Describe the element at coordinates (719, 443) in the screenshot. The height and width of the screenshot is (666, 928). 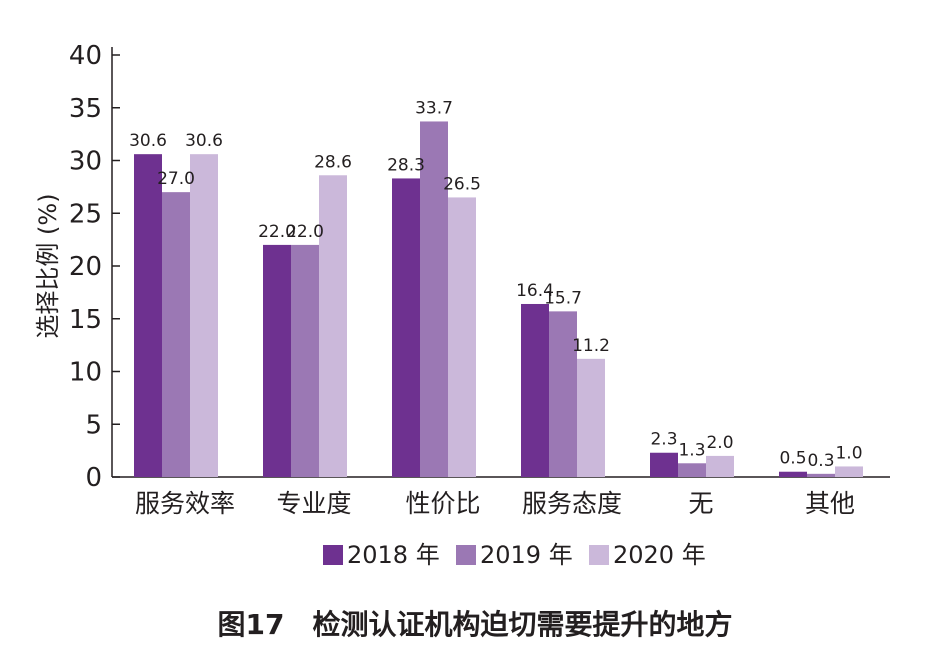
I see `data-label: 2.0` at that location.